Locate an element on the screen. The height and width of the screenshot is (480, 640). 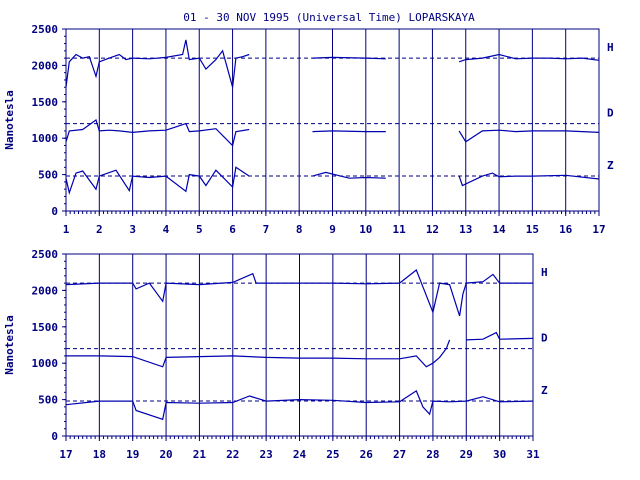
x-tick-label: 2 is located at coordinates (99, 229).